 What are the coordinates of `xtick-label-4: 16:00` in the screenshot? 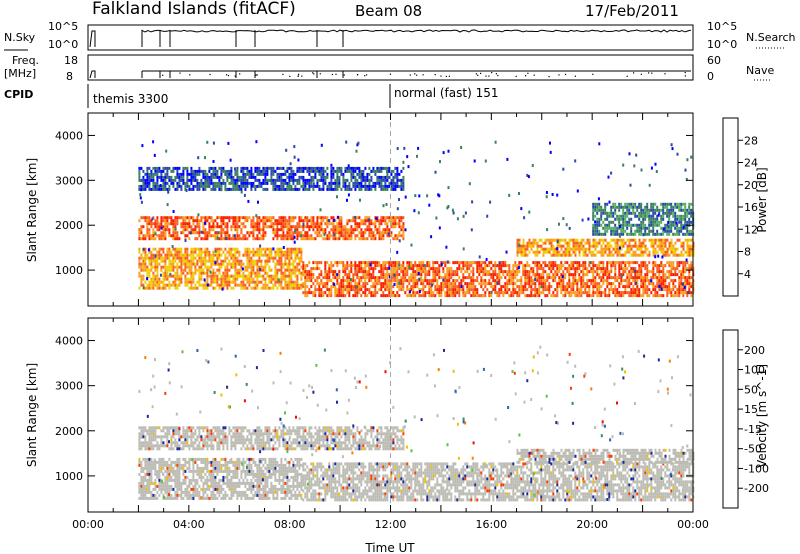 It's located at (491, 524).